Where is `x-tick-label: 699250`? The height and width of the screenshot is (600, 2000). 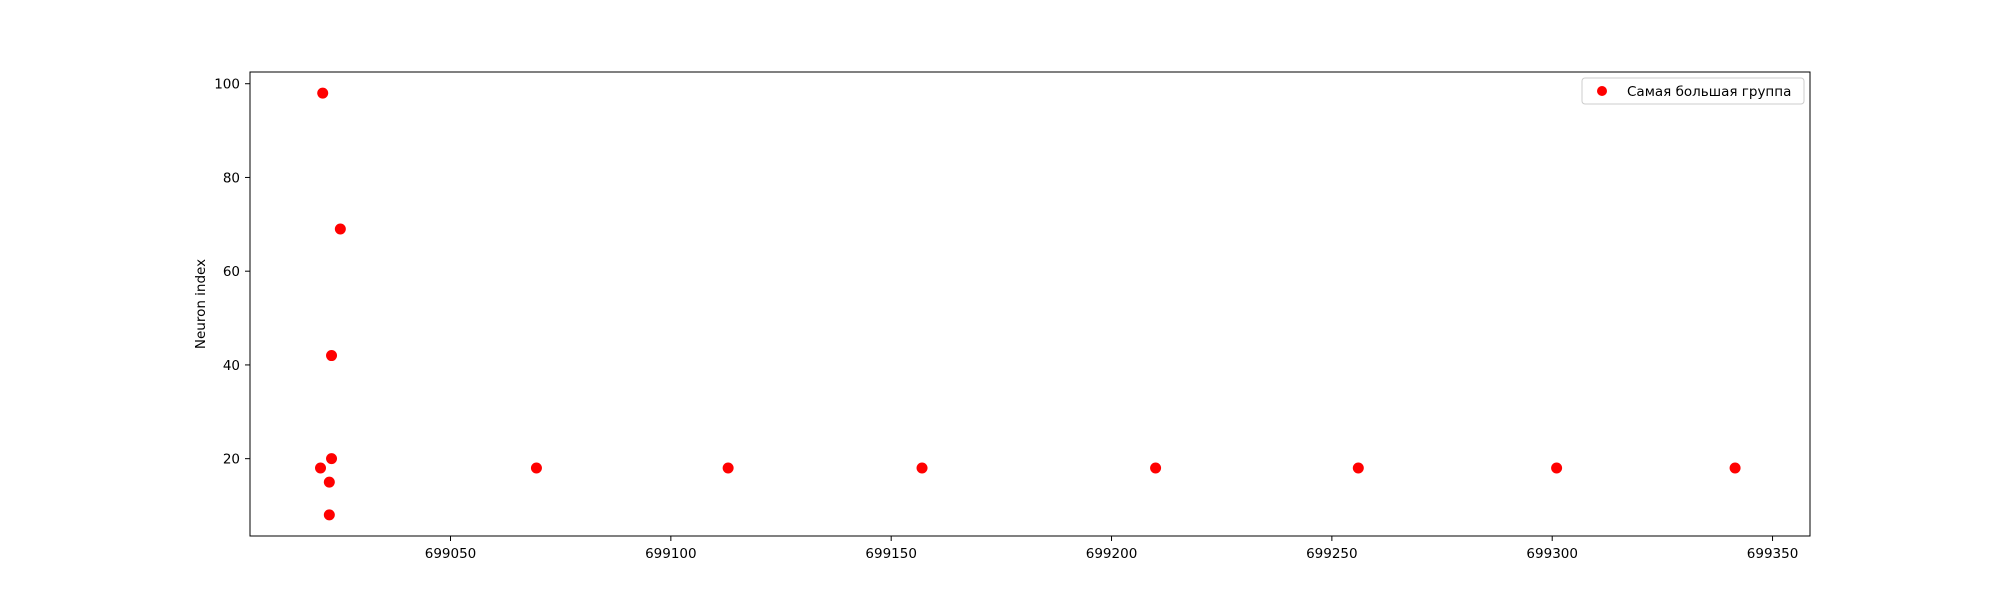
x-tick-label: 699250 is located at coordinates (1332, 554).